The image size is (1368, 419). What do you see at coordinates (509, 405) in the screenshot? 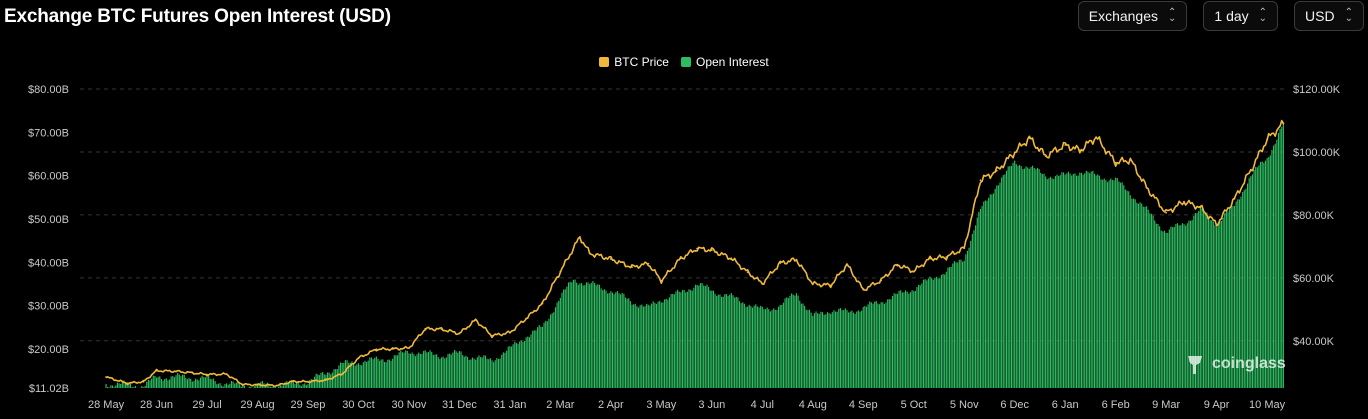
I see `x-tick-label: 31 Jan` at bounding box center [509, 405].